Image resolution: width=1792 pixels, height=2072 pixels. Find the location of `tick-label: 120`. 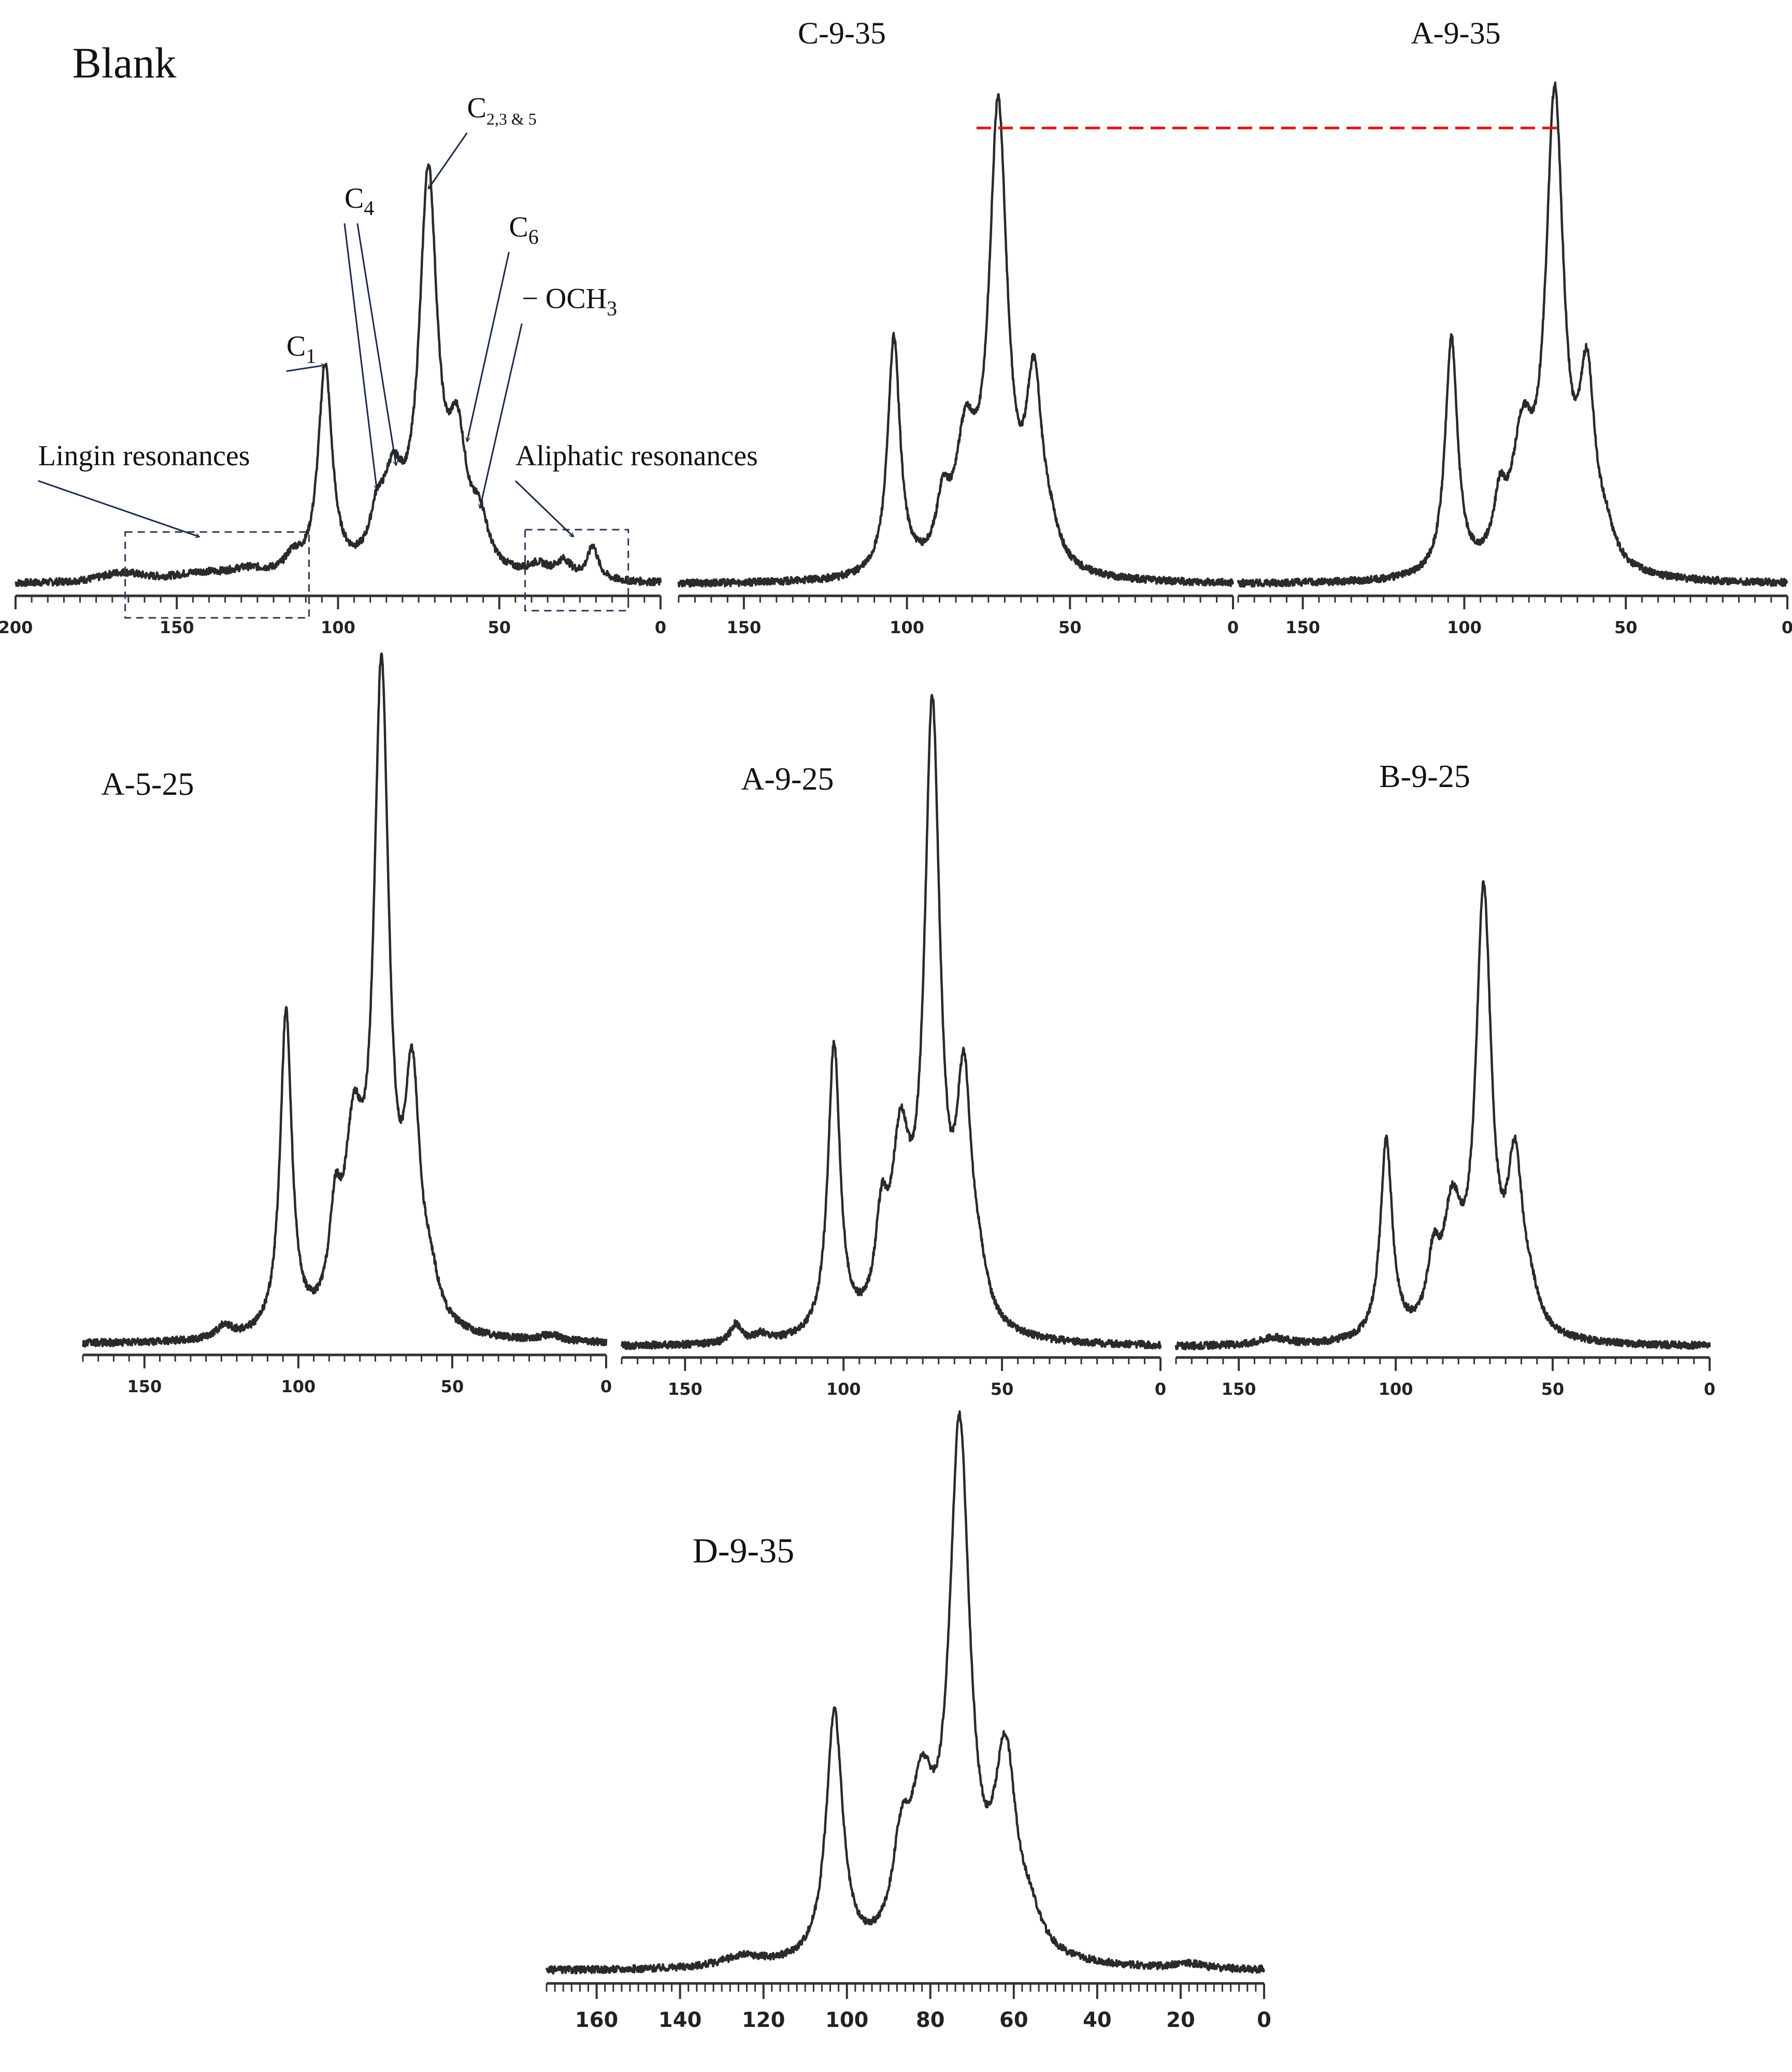

tick-label: 120 is located at coordinates (763, 2020).